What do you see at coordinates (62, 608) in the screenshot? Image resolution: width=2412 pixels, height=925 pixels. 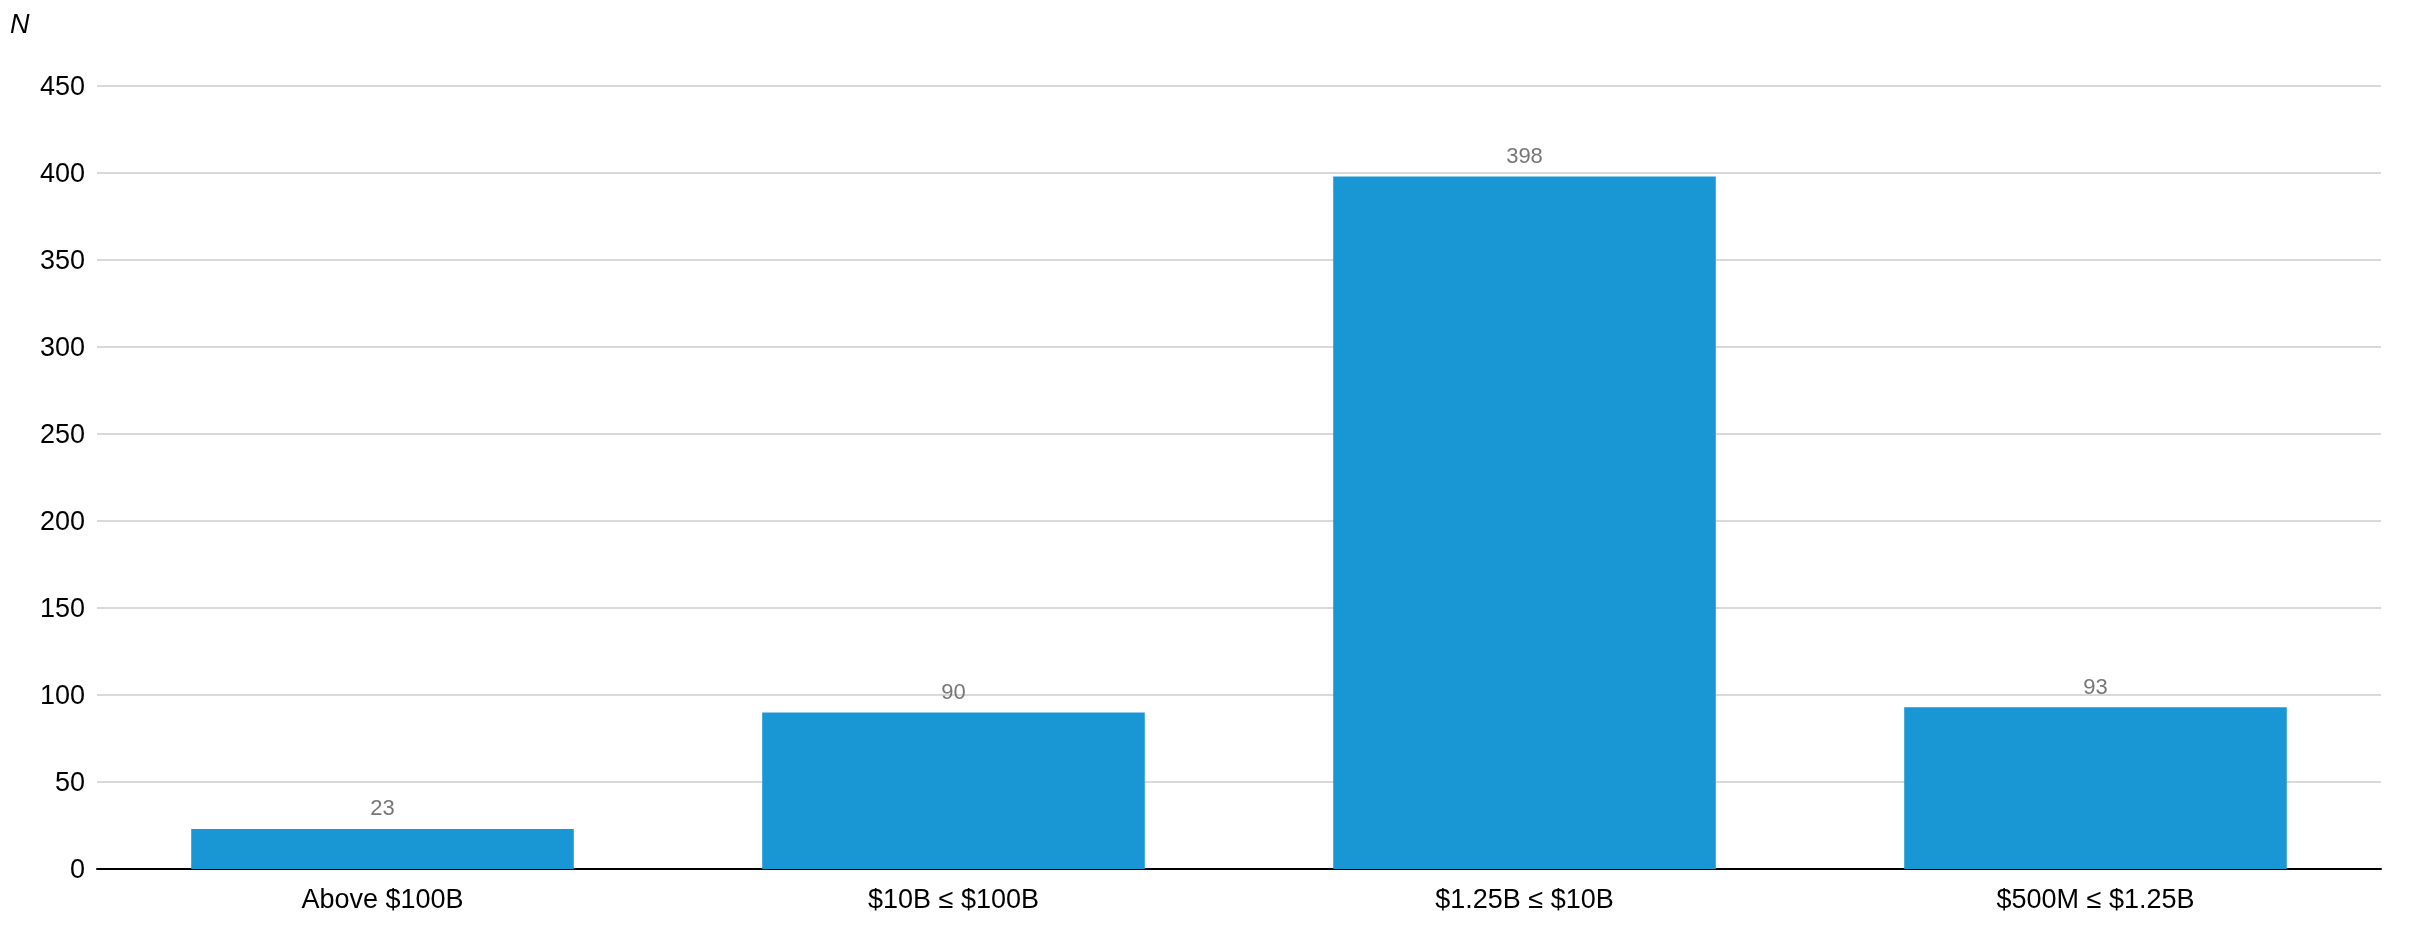 I see `y-tick-label: 150` at bounding box center [62, 608].